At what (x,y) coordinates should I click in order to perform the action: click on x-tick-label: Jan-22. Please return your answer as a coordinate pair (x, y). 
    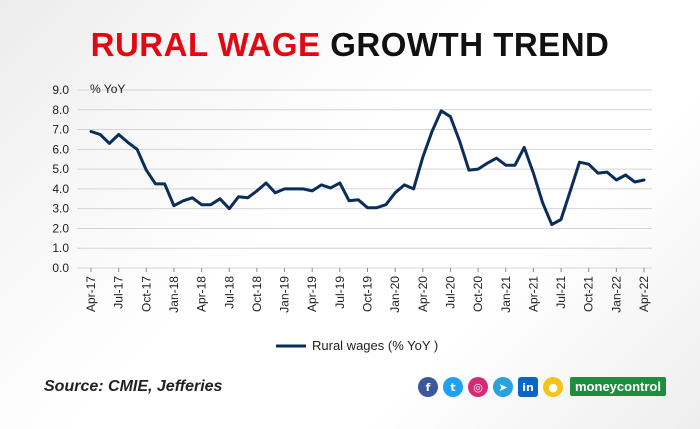
    Looking at the image, I should click on (616, 294).